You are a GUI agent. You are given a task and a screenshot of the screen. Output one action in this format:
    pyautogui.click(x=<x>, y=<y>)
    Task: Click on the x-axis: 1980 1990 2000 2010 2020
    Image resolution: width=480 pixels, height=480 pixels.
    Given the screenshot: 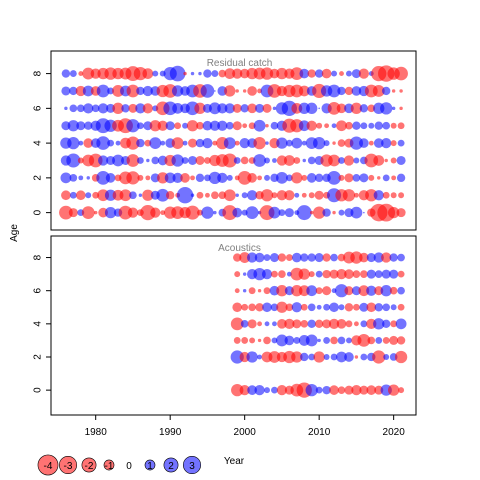 What is the action you would take?
    pyautogui.click(x=245, y=426)
    